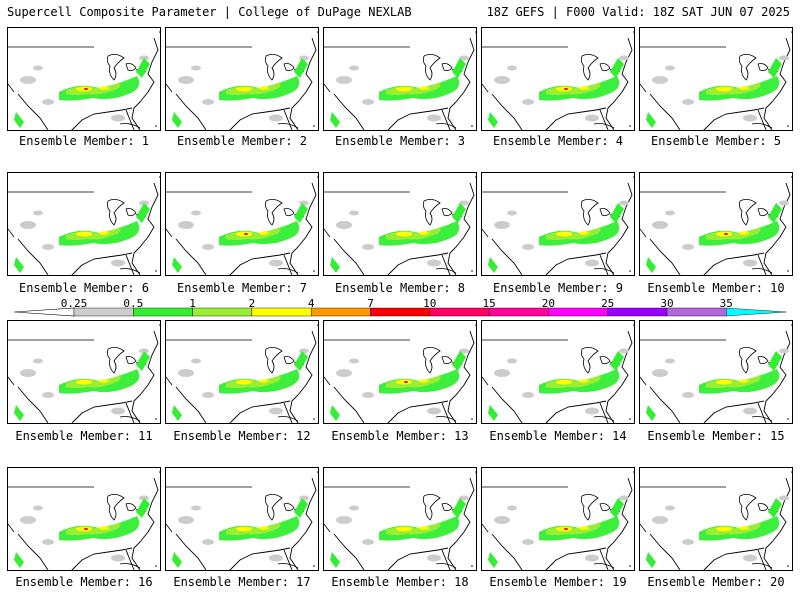 The width and height of the screenshot is (800, 600). Describe the element at coordinates (548, 303) in the screenshot. I see `scale-tick-label: 20` at that location.